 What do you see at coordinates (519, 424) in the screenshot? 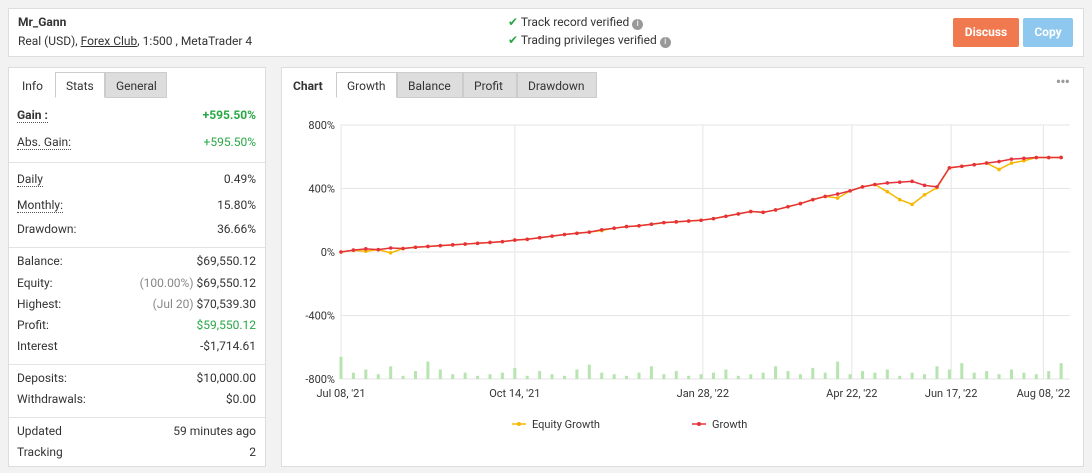
I see `legend-marker` at bounding box center [519, 424].